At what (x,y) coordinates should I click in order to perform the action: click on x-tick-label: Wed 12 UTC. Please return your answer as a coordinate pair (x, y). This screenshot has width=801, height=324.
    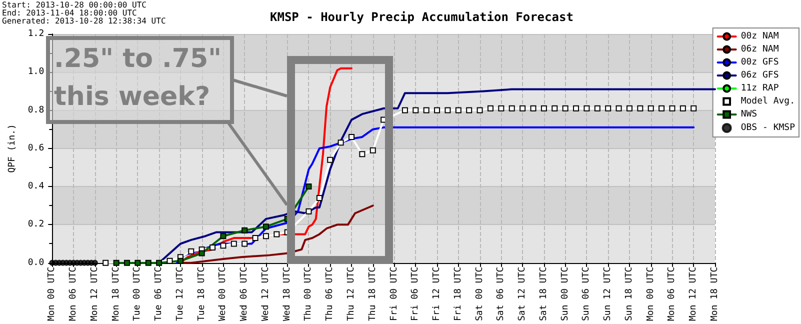
    Looking at the image, I should click on (265, 294).